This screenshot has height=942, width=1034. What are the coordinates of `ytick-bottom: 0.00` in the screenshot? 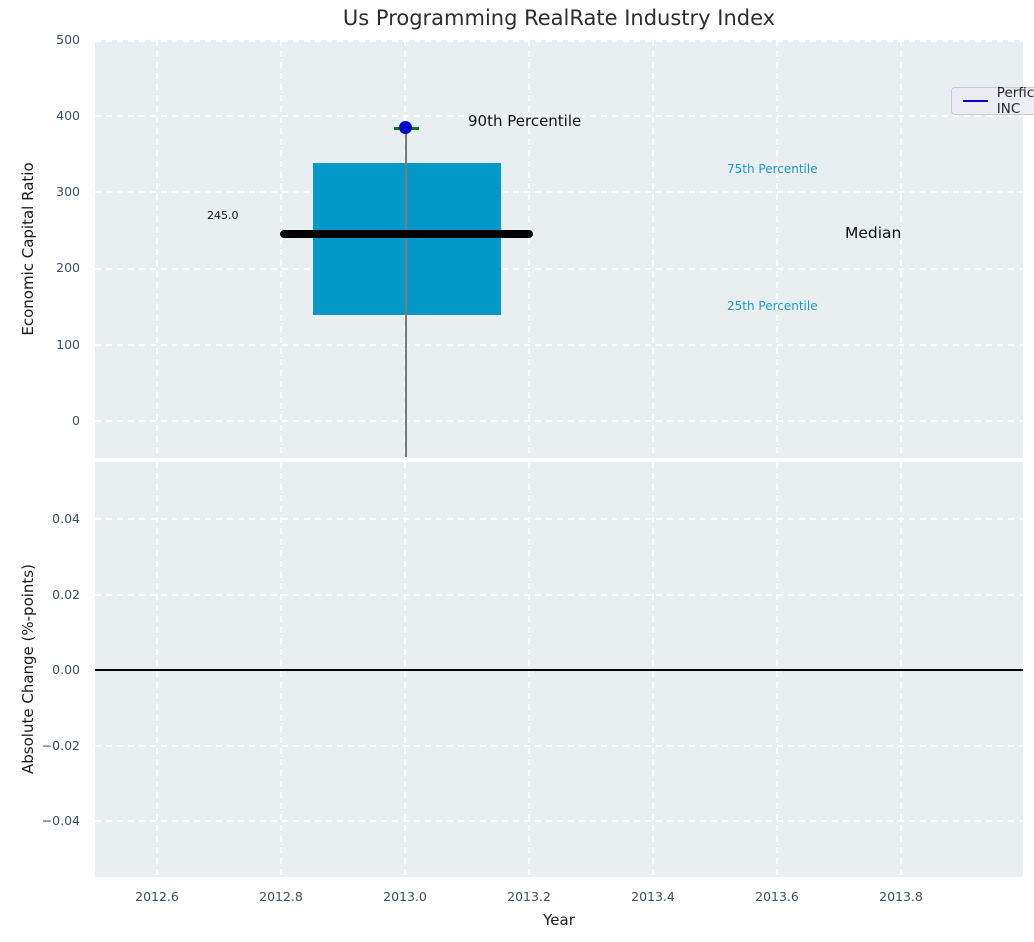 It's located at (66, 669).